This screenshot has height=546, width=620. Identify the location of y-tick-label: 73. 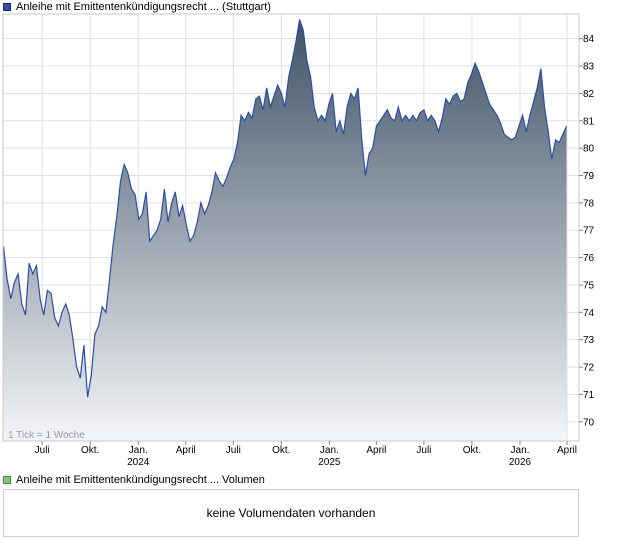
(589, 340).